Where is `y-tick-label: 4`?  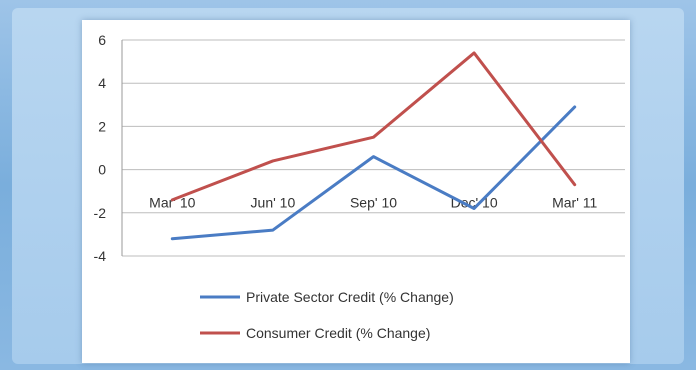
y-tick-label: 4 is located at coordinates (102, 83).